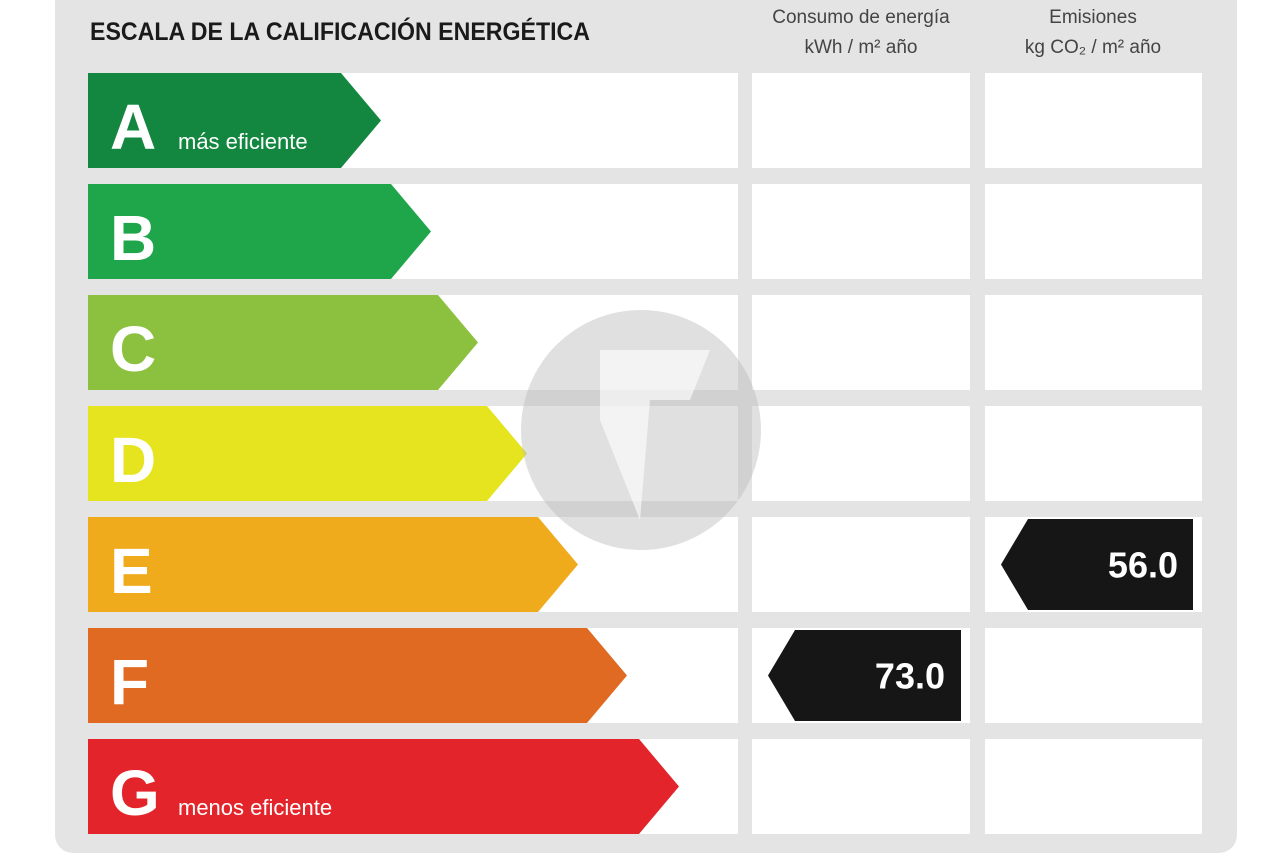  Describe the element at coordinates (1093, 17) in the screenshot. I see `column-header: Emisiones` at that location.